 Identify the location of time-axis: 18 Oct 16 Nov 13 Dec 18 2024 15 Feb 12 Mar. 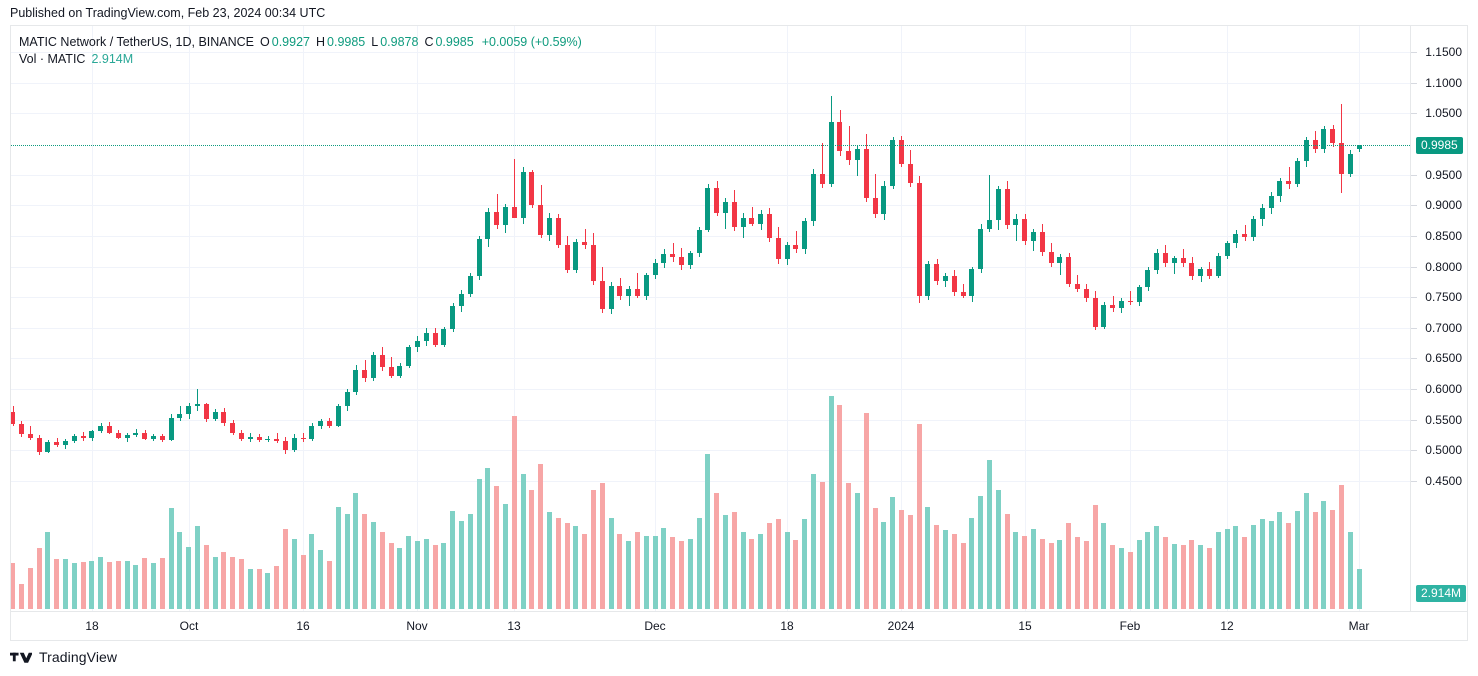
(739, 625).